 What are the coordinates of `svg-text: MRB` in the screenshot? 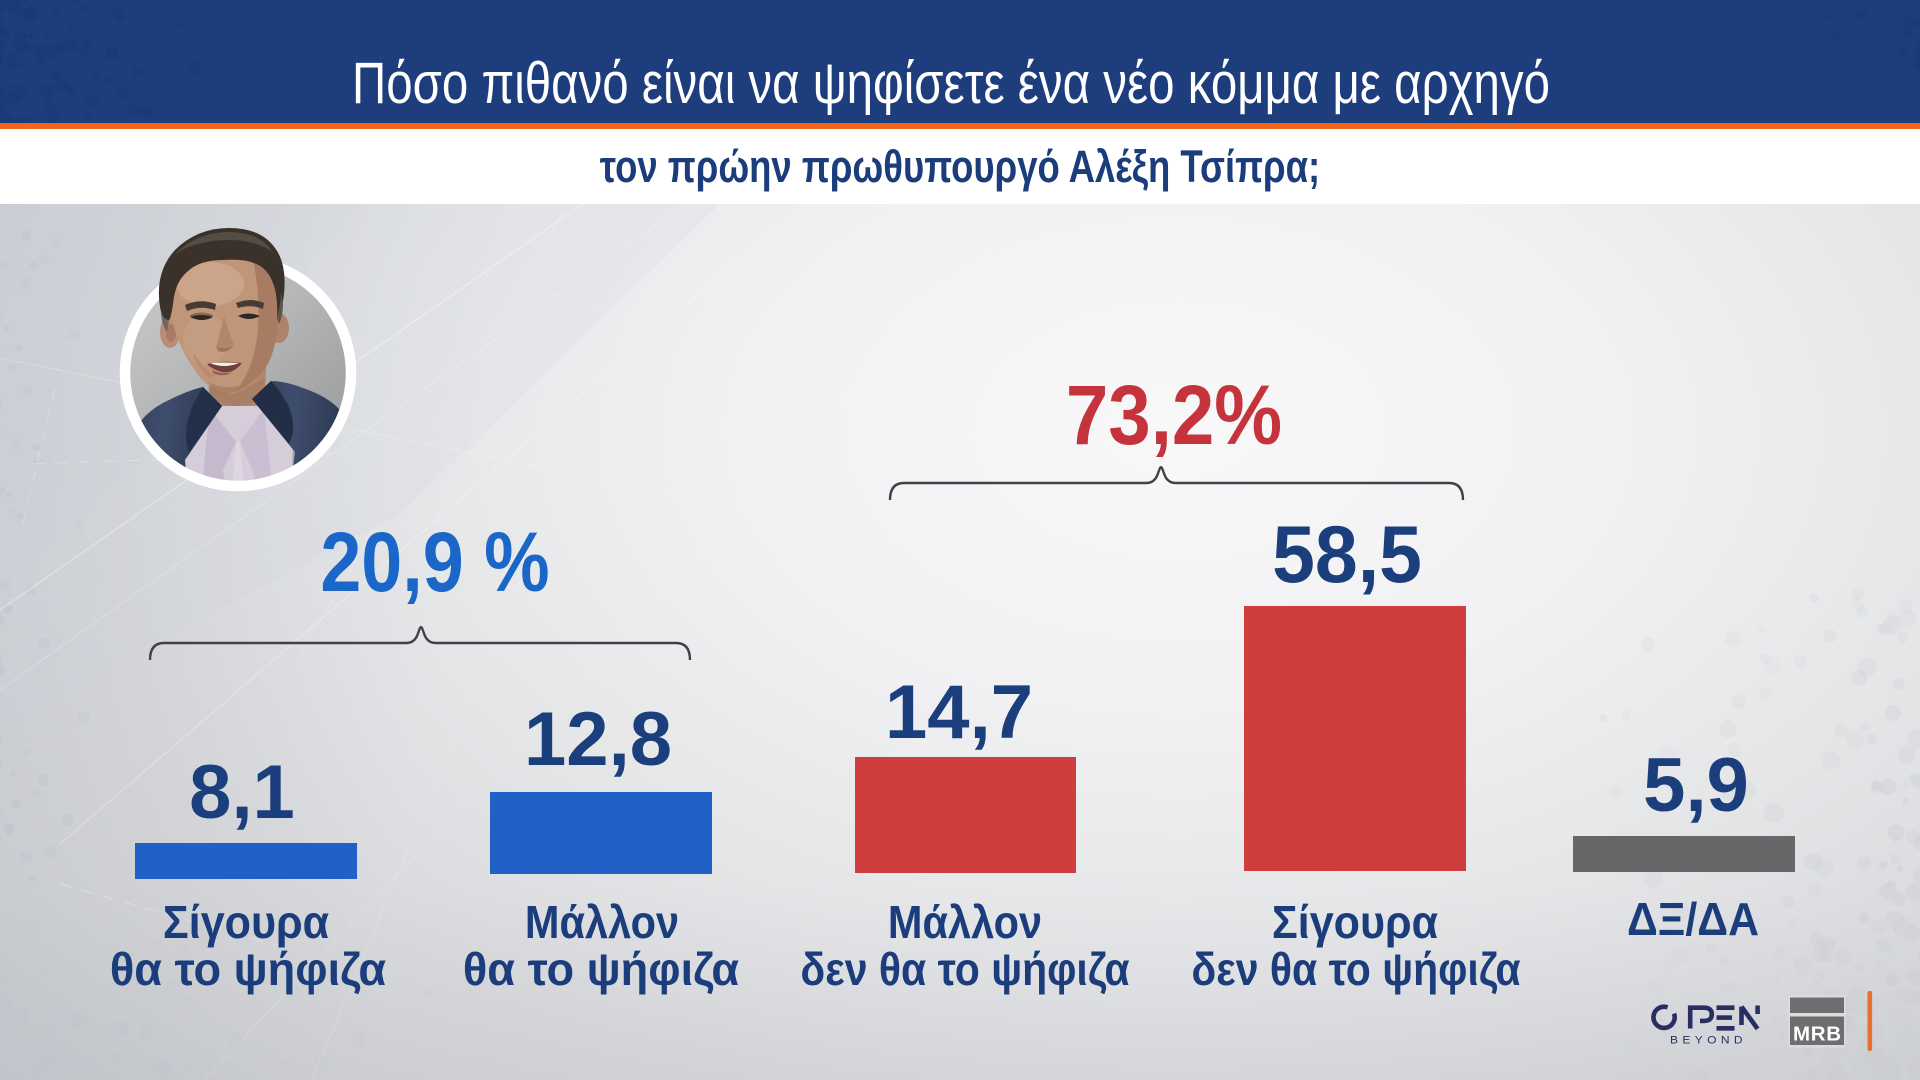 It's located at (1817, 1034).